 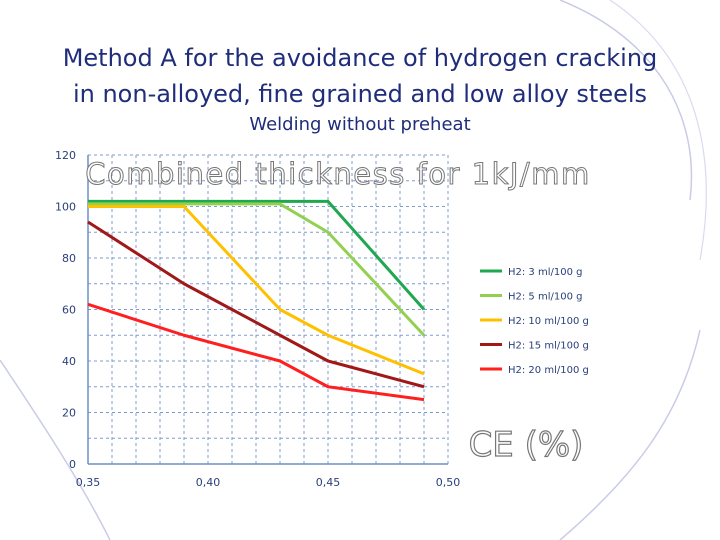 I want to click on y-tick-label: 120, so click(x=65, y=155).